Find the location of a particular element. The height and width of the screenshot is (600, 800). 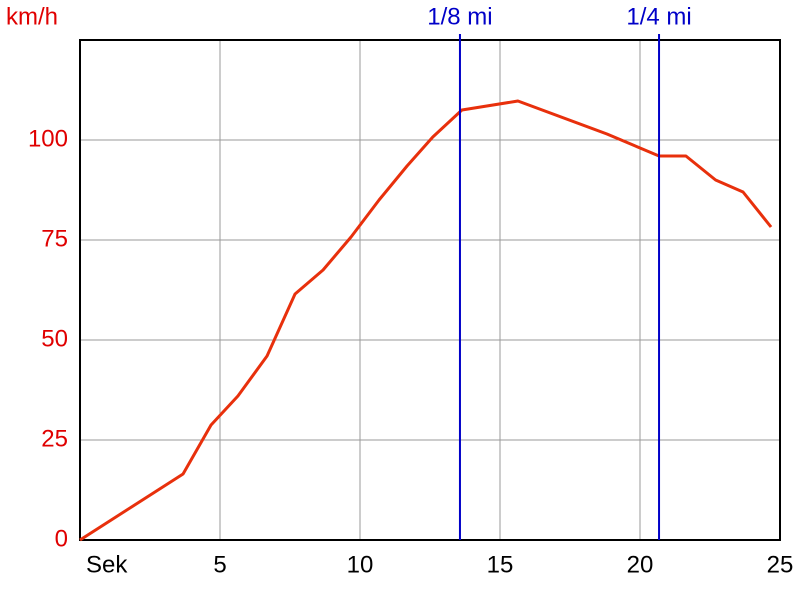

y-tick-label: 50 is located at coordinates (54, 338).